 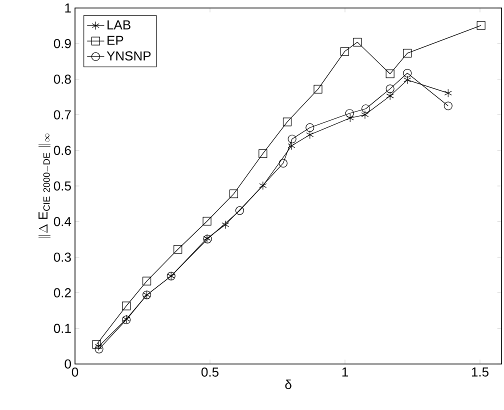 What do you see at coordinates (44, 186) in the screenshot?
I see `y-axis-title: $\|\Delta\ \mathrm{E}_{\mathrm{CIE\ 2000{-}DE}}\ \|_{\infty}$` at bounding box center [44, 186].